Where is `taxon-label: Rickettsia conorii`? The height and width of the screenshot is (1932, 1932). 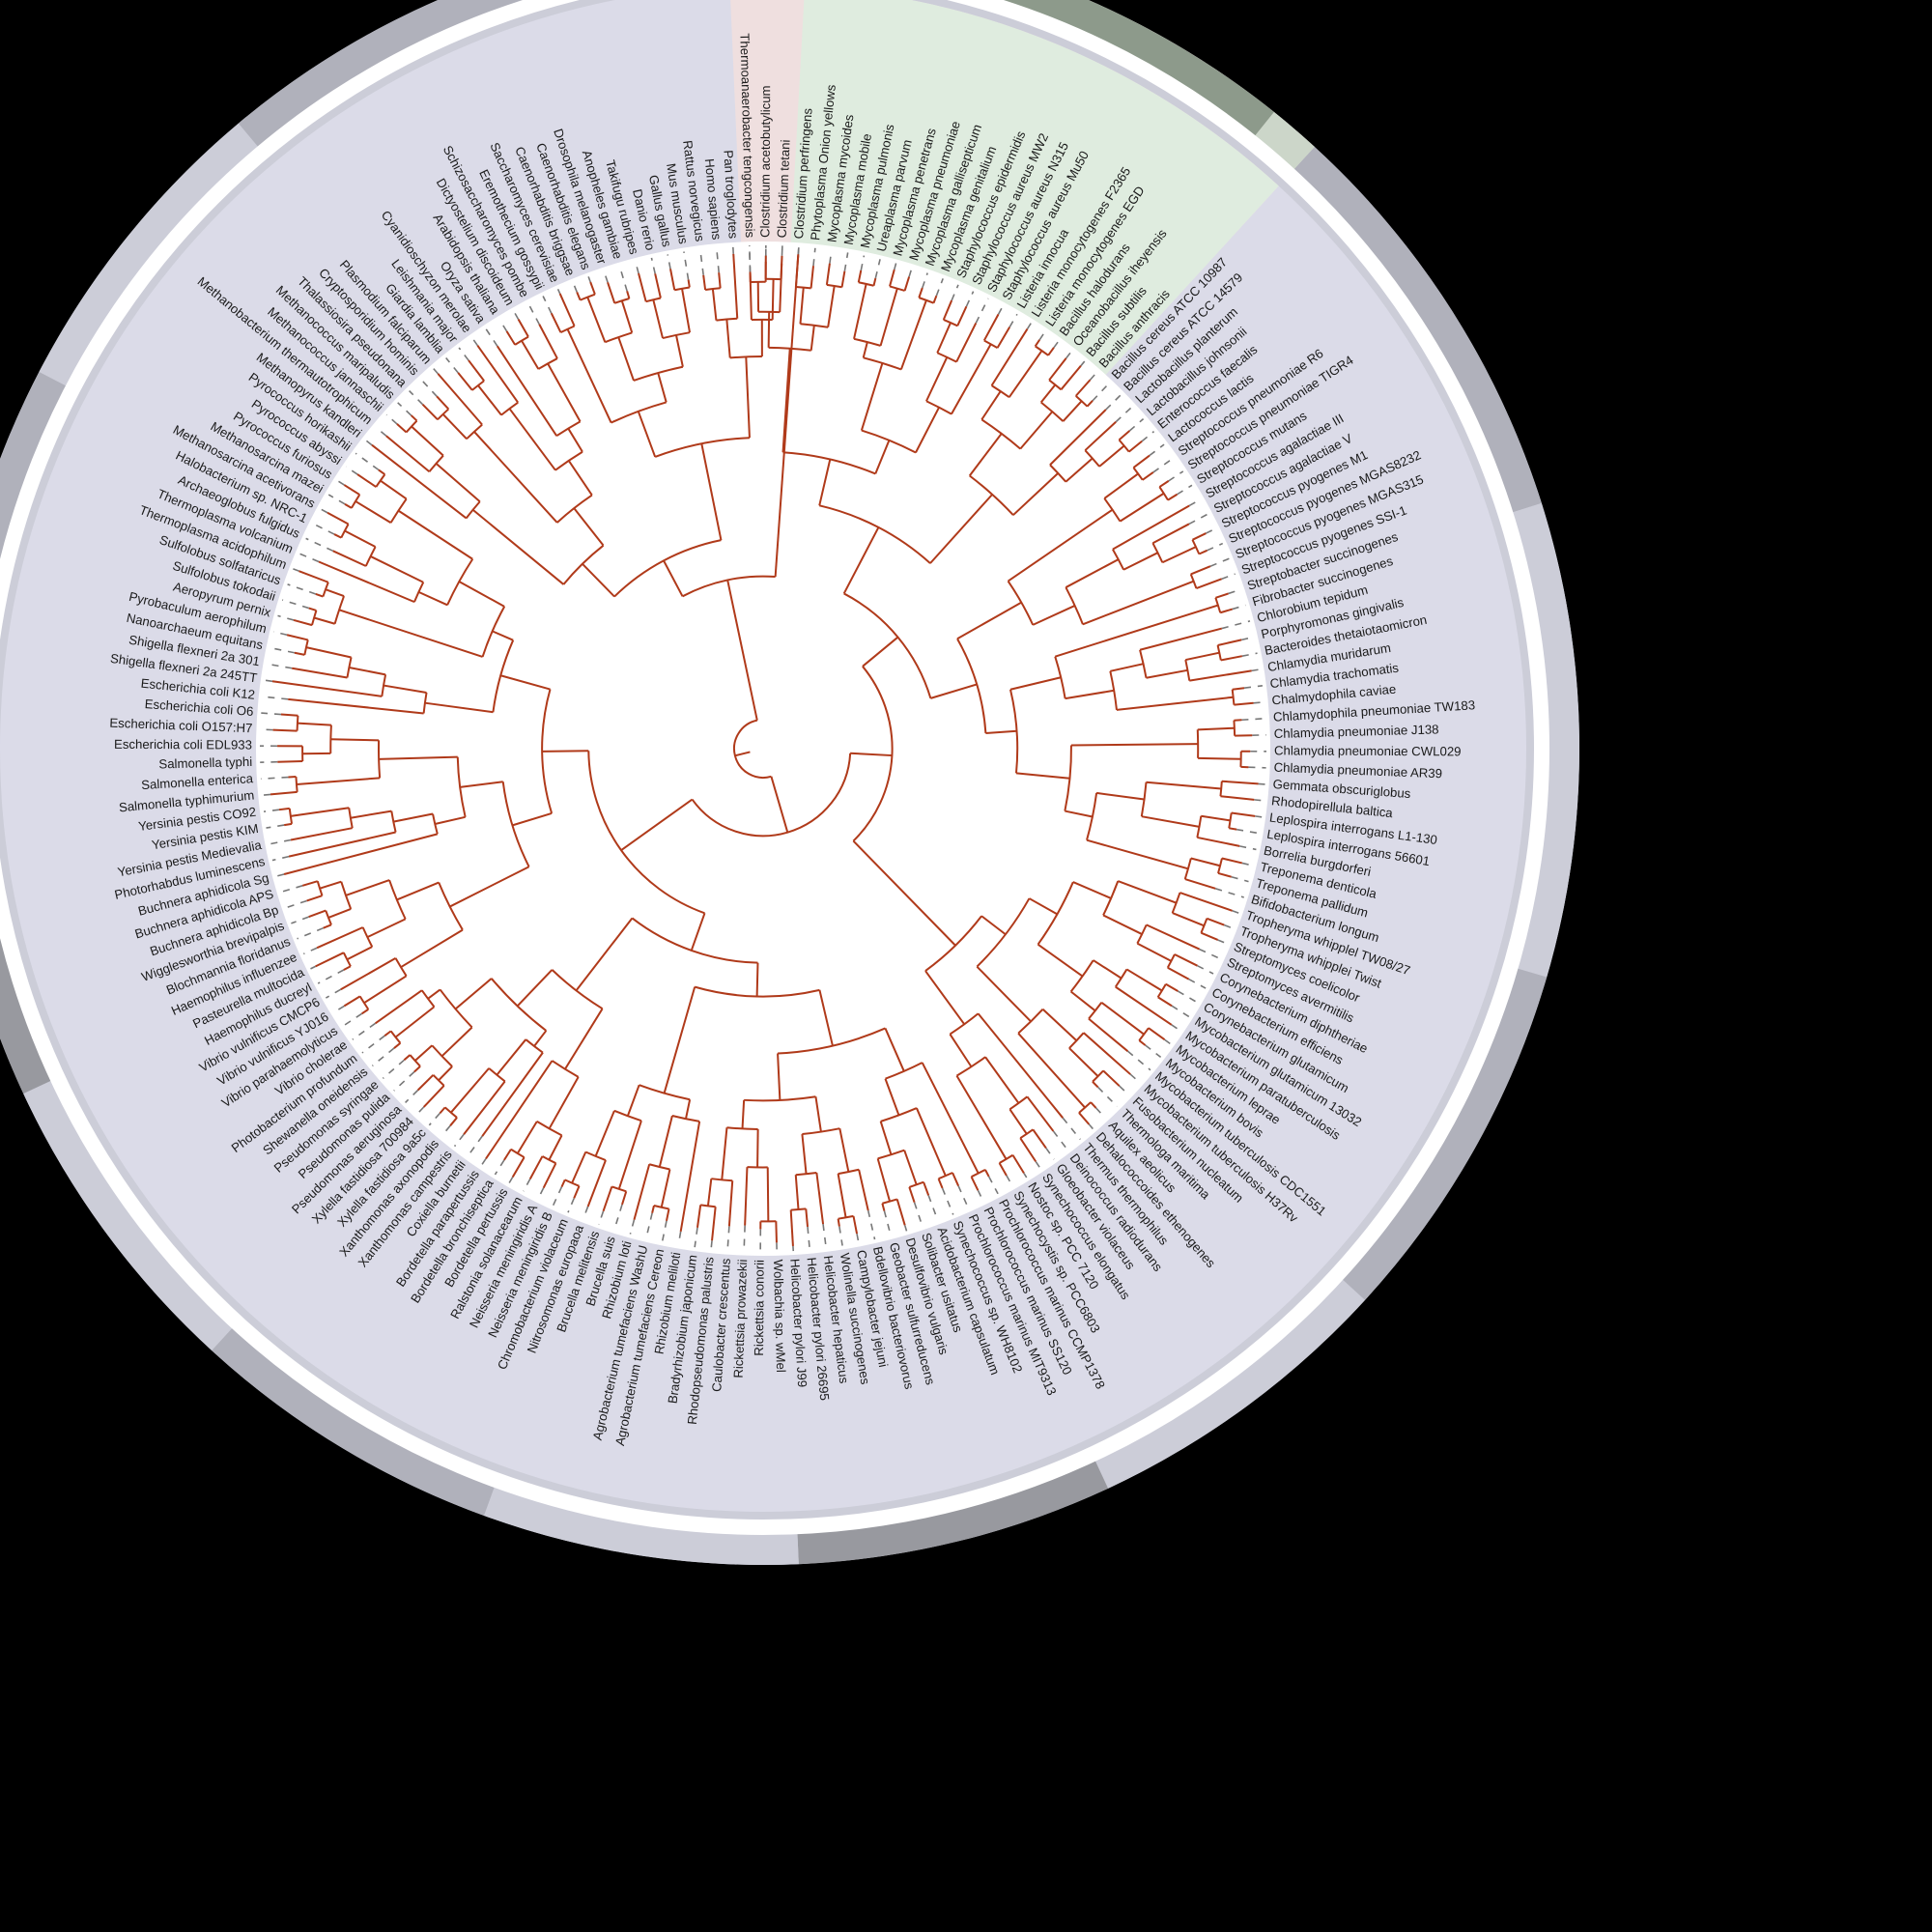
taxon-label: Rickettsia conorii is located at coordinates (759, 1308).